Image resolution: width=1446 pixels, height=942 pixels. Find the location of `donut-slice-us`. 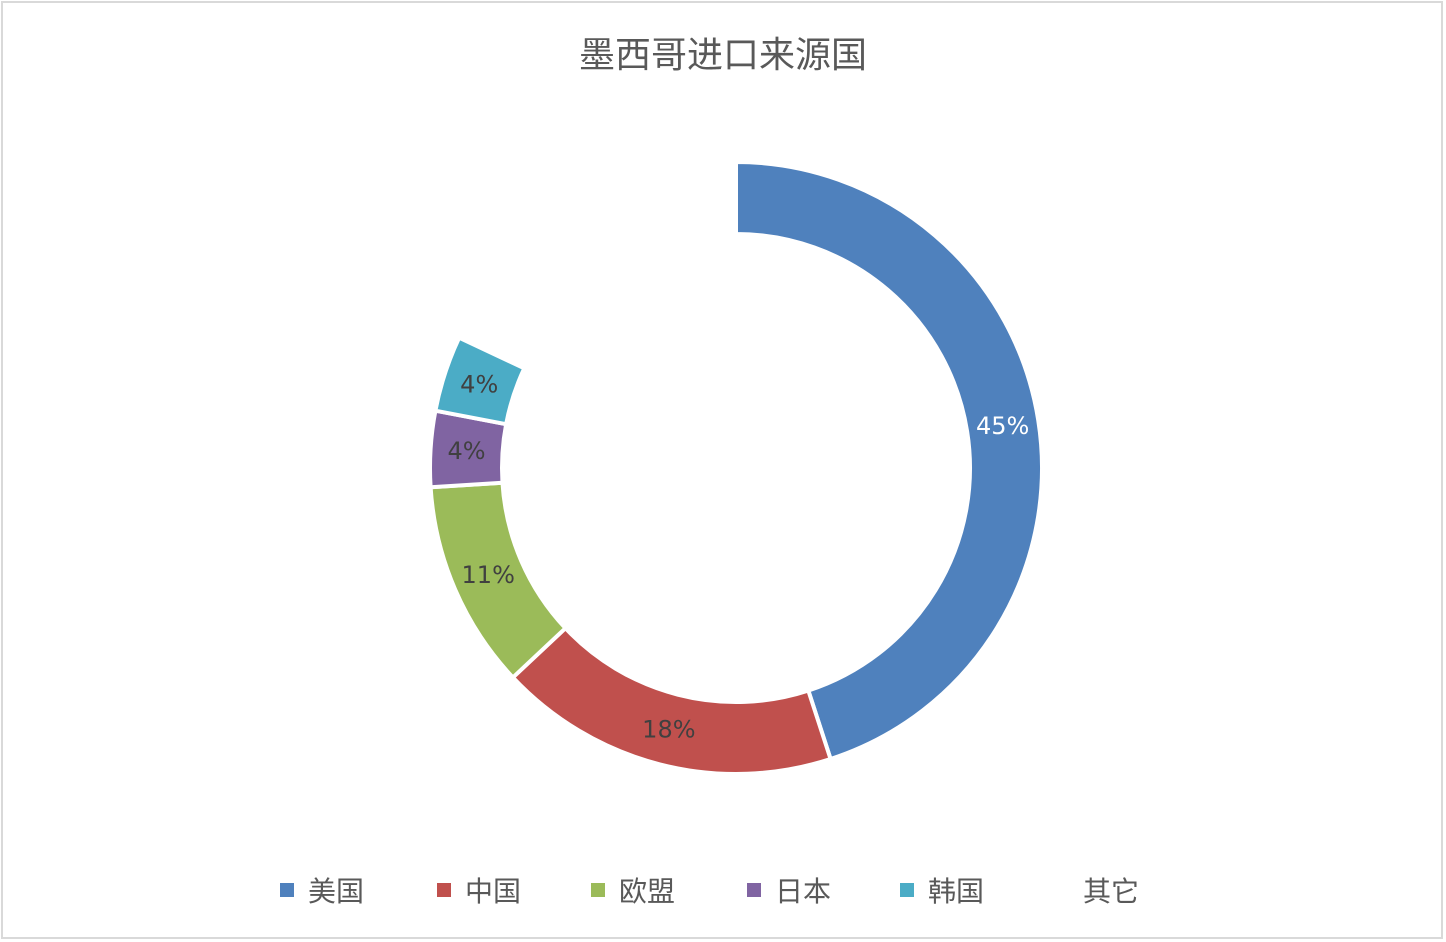

donut-slice-us is located at coordinates (889, 460).